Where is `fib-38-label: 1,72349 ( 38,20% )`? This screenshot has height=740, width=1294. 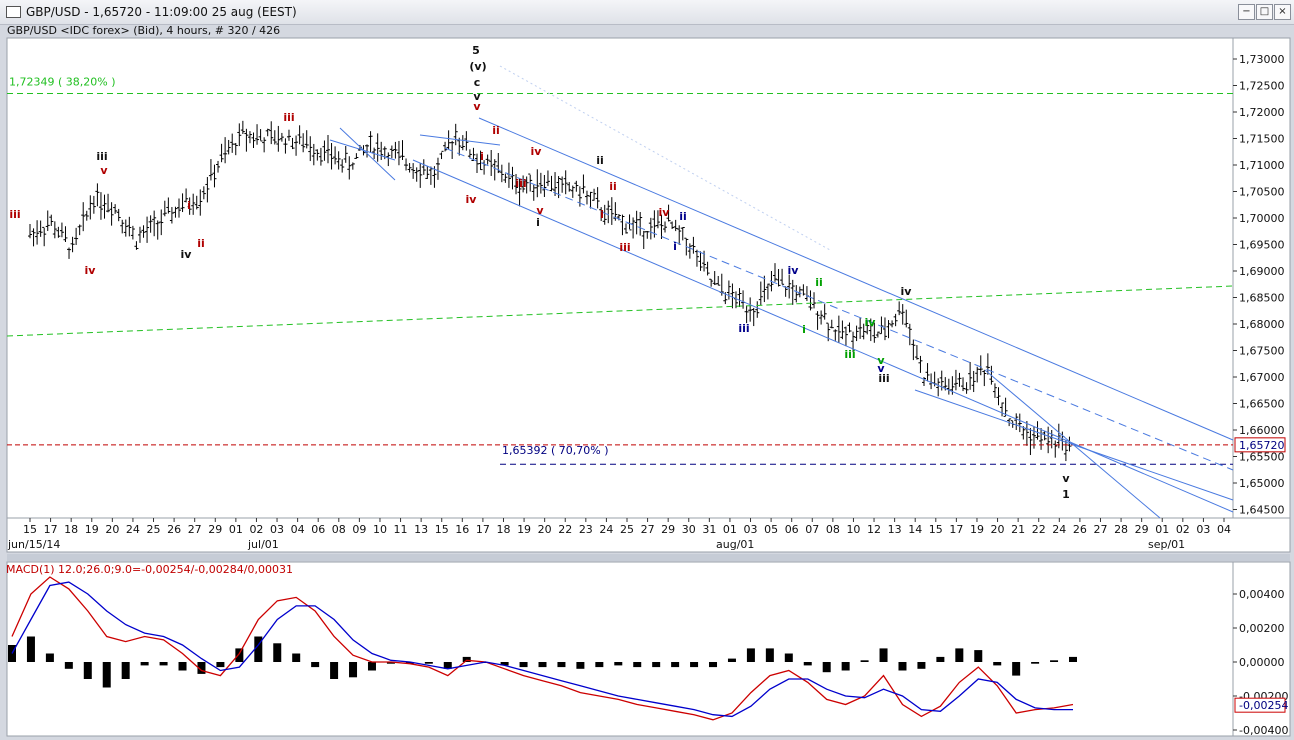 fib-38-label: 1,72349 ( 38,20% ) is located at coordinates (62, 82).